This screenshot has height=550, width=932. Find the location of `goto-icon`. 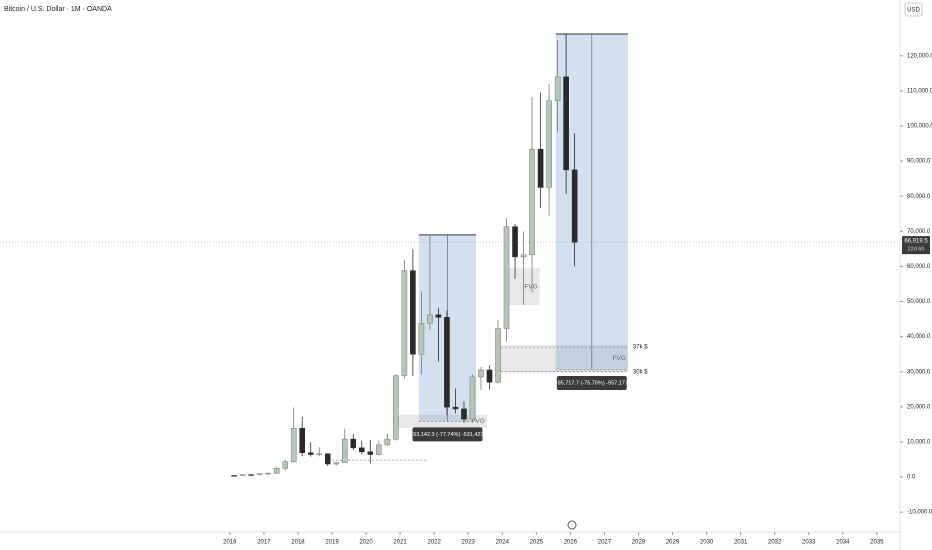

goto-icon is located at coordinates (572, 525).